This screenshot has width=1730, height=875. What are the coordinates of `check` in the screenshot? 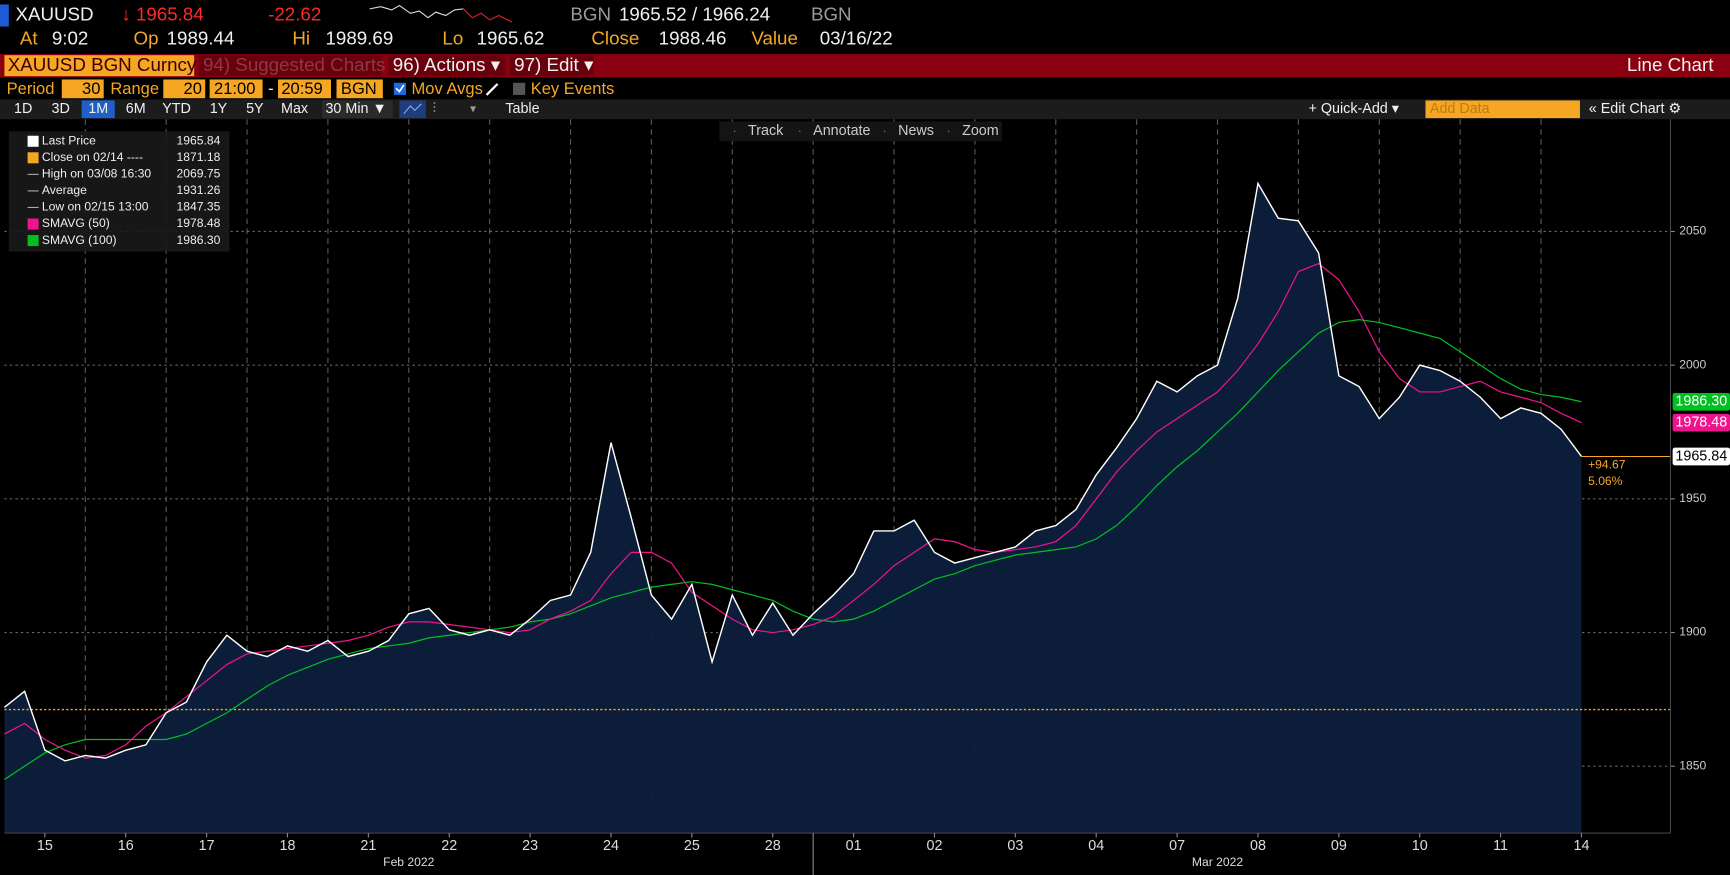 It's located at (400, 88).